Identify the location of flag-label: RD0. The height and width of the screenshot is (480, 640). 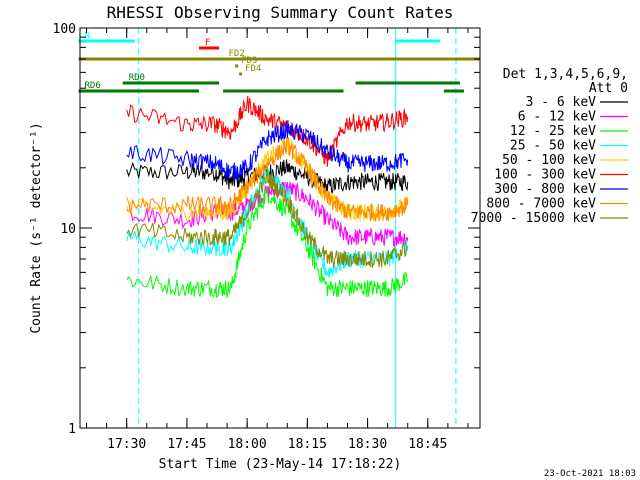
(137, 78).